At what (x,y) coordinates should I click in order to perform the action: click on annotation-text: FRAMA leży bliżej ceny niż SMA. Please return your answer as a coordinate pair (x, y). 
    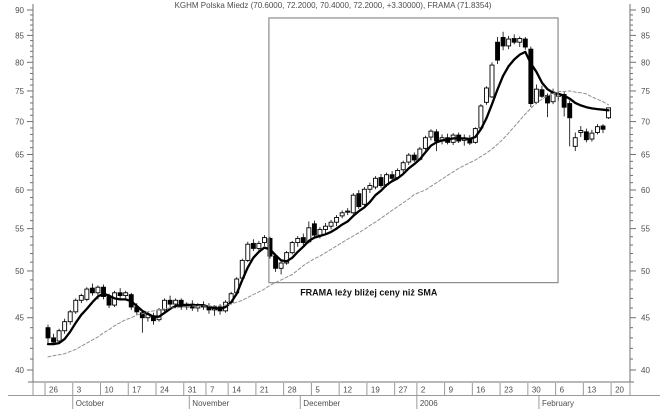
    Looking at the image, I should click on (369, 293).